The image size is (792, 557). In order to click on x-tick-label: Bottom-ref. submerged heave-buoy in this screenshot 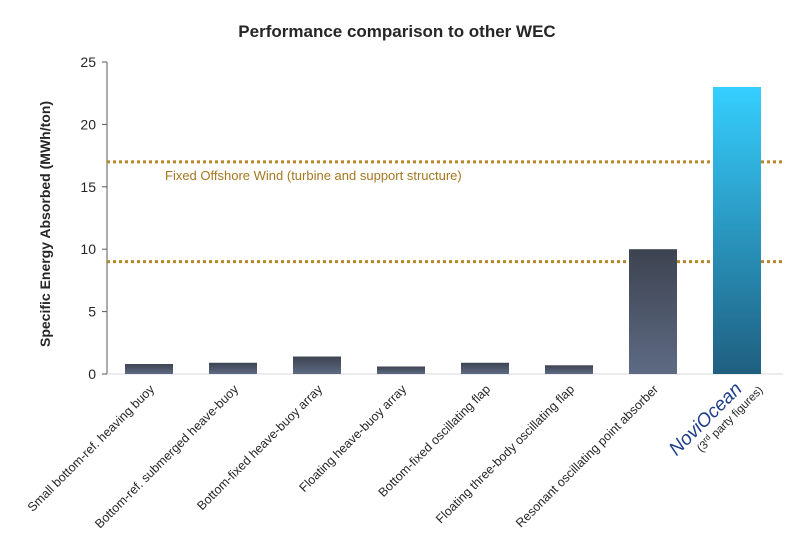, I will do `click(166, 456)`.